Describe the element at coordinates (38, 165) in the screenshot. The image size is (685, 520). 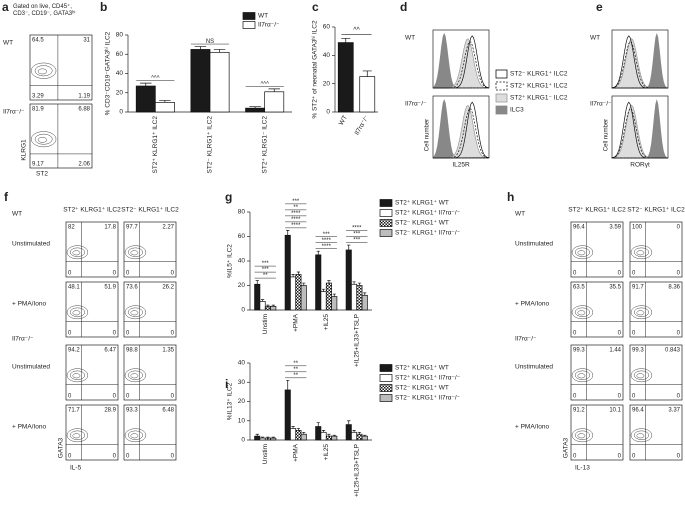
I see `quadrant-value: 9.17` at that location.